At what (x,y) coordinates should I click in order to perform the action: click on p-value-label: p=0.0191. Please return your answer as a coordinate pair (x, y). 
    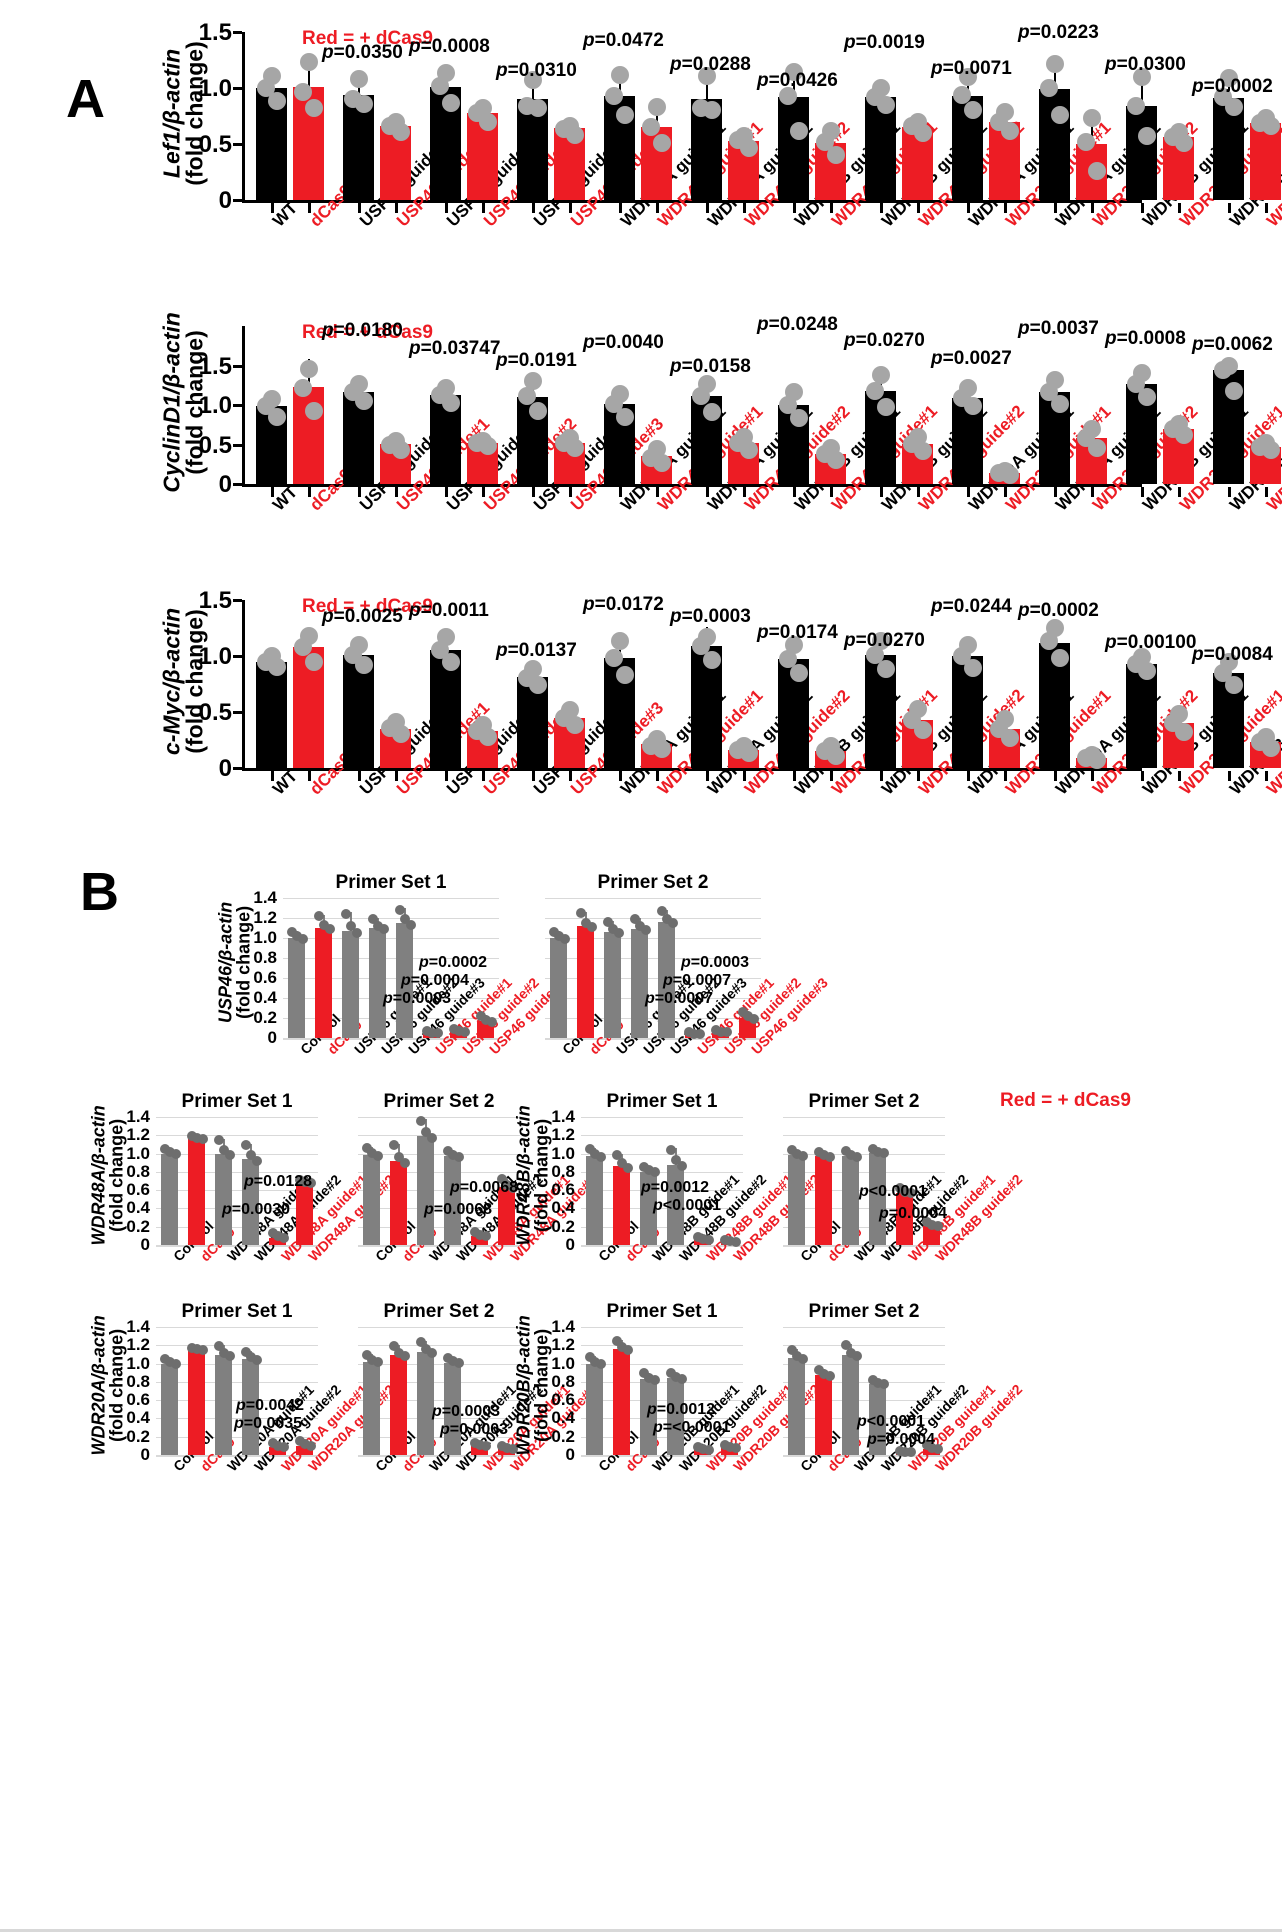
    Looking at the image, I should click on (536, 360).